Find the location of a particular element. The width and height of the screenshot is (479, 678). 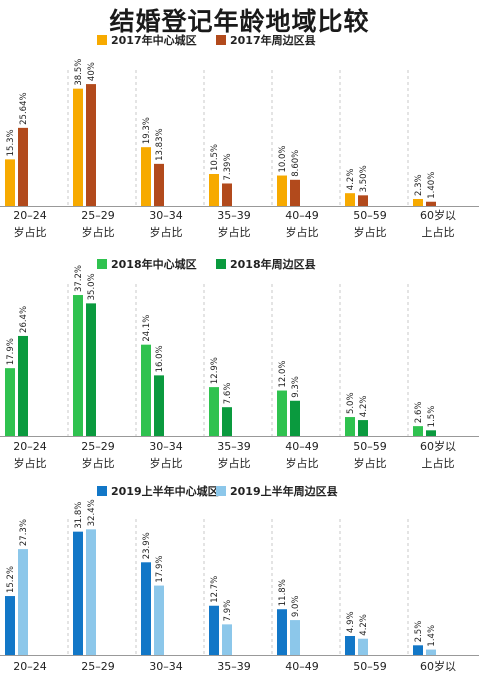

data-label: 9.3% is located at coordinates (296, 387).